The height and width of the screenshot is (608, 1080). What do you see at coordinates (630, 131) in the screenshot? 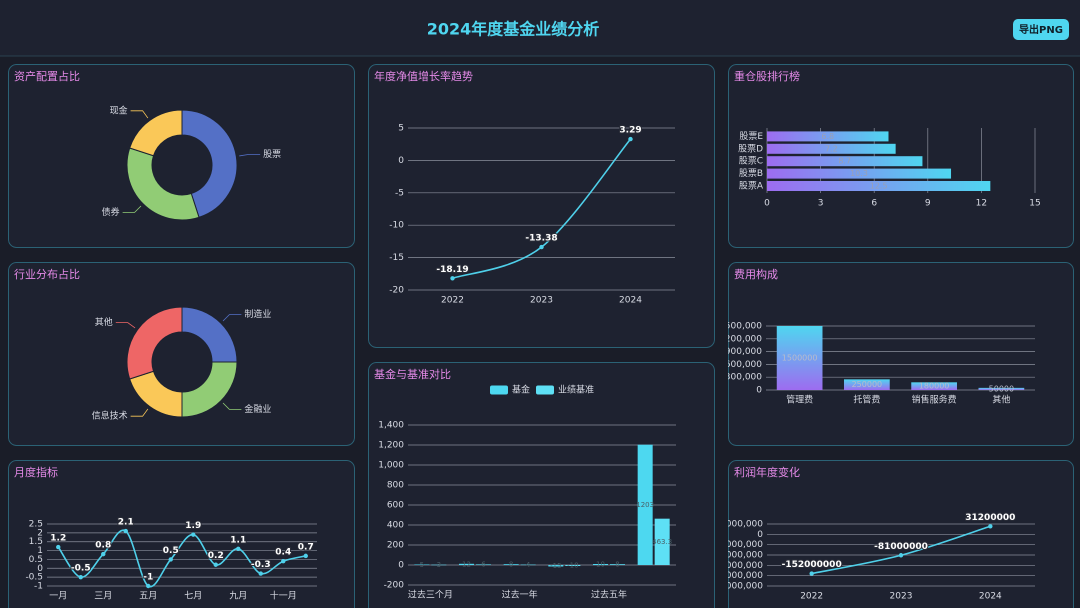
I see `data-label: 3.29` at bounding box center [630, 131].